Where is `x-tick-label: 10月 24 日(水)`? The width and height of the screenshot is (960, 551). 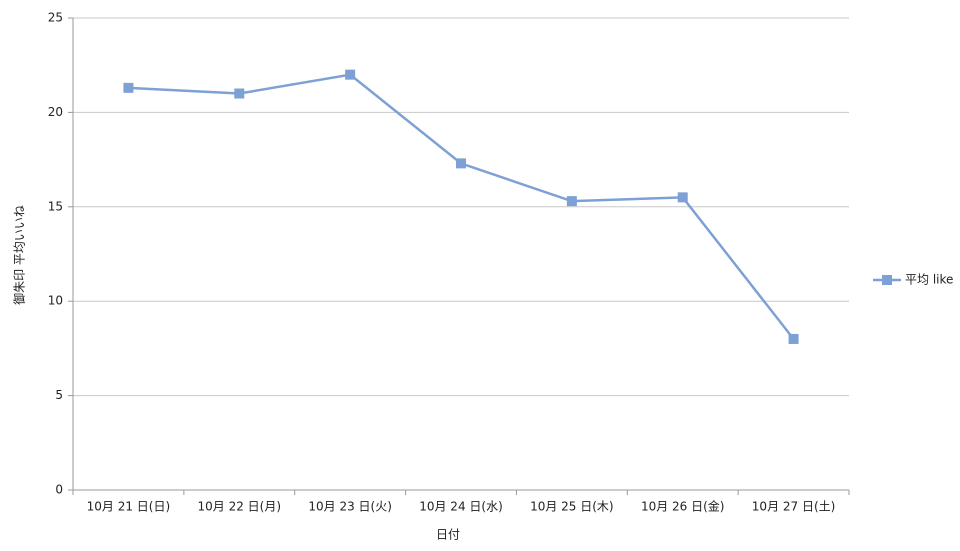
x-tick-label: 10月 24 日(水) is located at coordinates (461, 507).